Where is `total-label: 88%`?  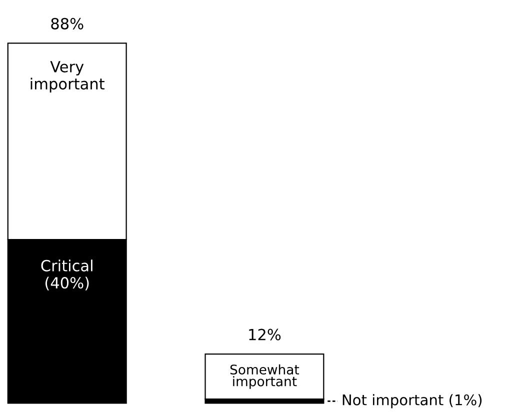
total-label: 88% is located at coordinates (67, 24).